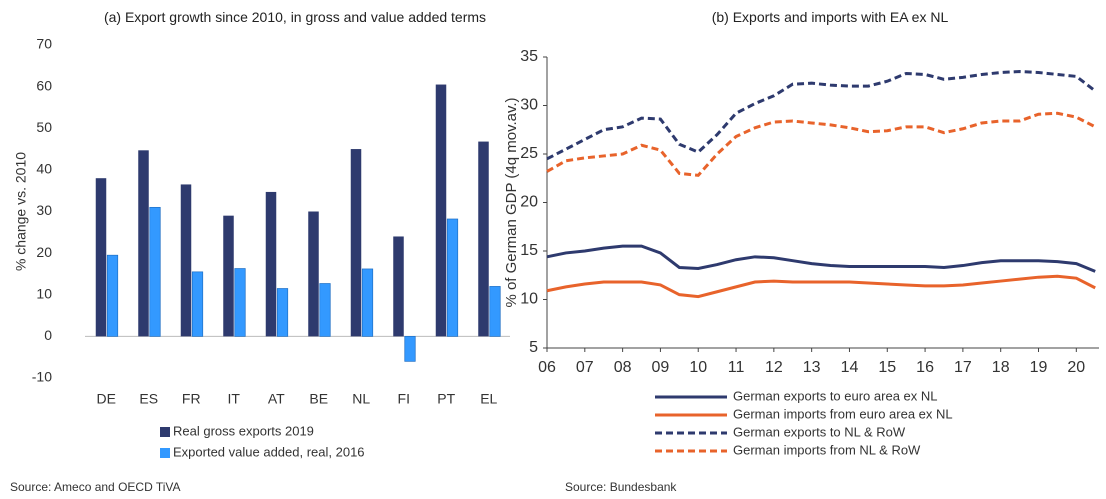 The image size is (1106, 499). I want to click on y-tick-label: 40, so click(44, 169).